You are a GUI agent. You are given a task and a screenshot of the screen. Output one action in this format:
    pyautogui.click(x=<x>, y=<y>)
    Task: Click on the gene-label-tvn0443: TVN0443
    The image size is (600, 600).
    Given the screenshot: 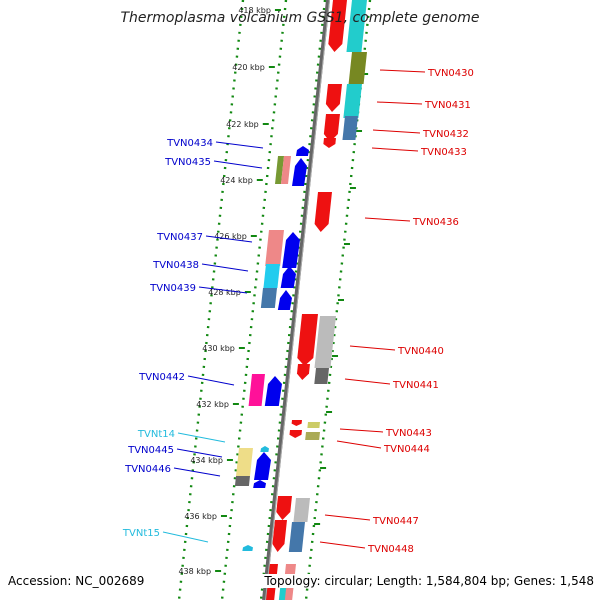 What is the action you would take?
    pyautogui.click(x=408, y=433)
    